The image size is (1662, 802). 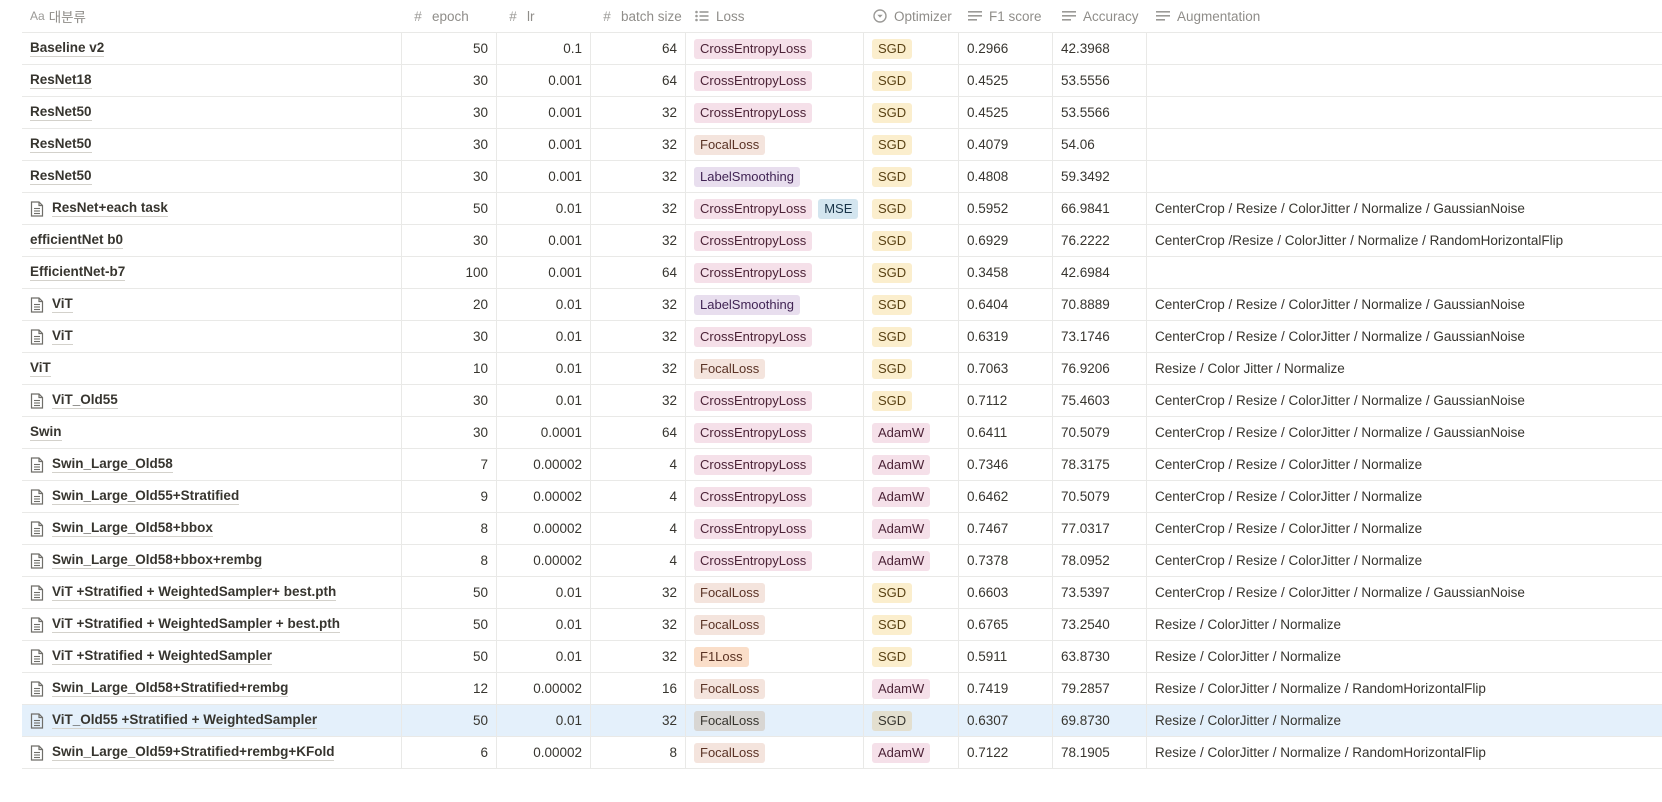 I want to click on cell-epoch: 10, so click(x=449, y=368).